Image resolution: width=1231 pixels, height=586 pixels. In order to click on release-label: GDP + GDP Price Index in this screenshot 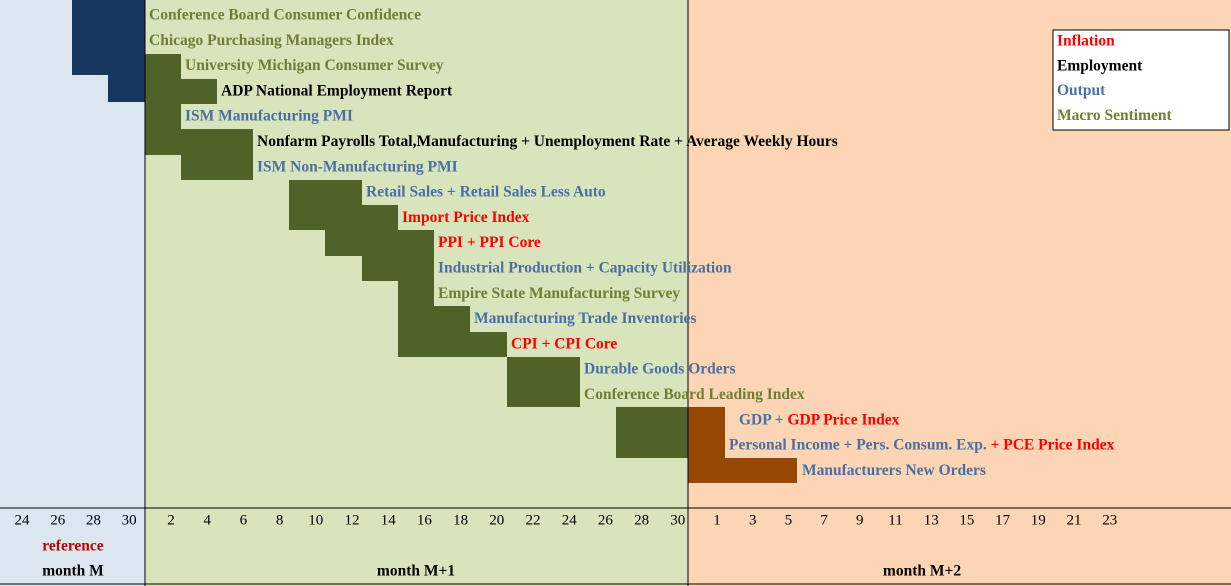, I will do `click(819, 419)`.